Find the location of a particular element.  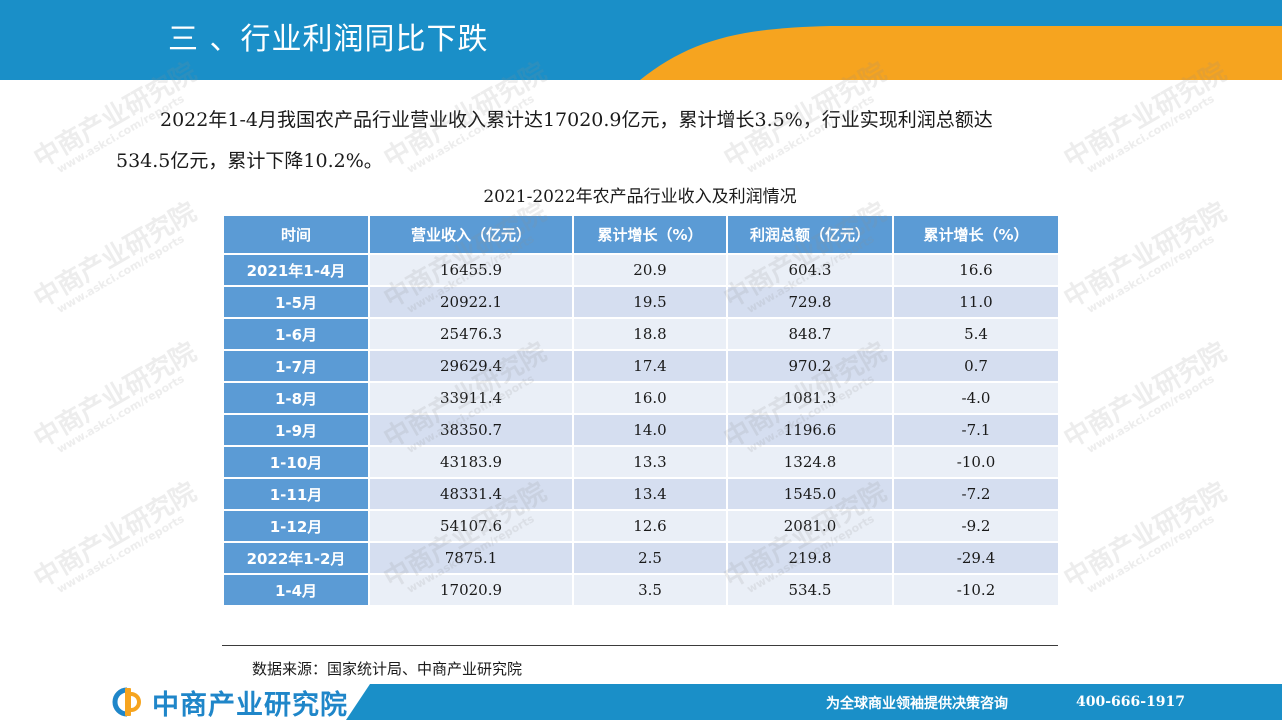

cell-profit-growth: -29.4 is located at coordinates (976, 558).